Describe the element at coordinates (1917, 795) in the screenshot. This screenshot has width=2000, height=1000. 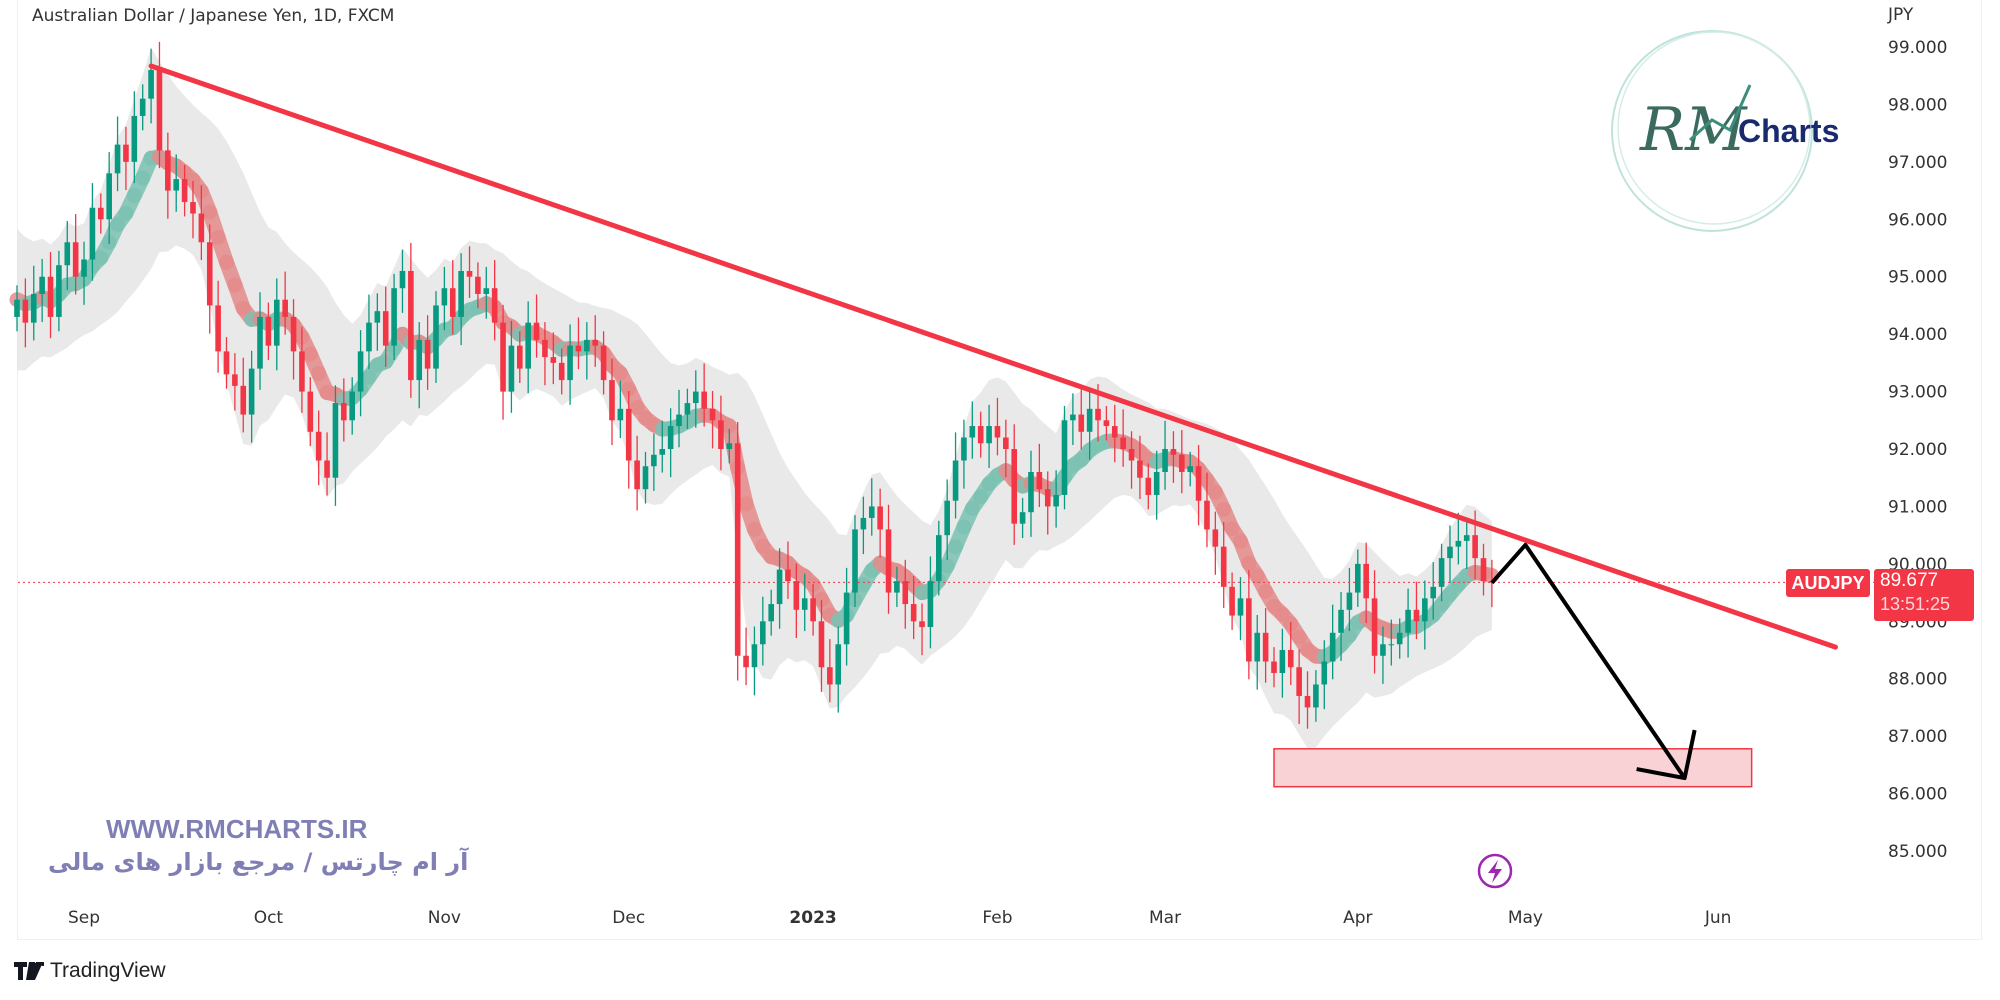
I see `price-tick-label: 86.000` at that location.